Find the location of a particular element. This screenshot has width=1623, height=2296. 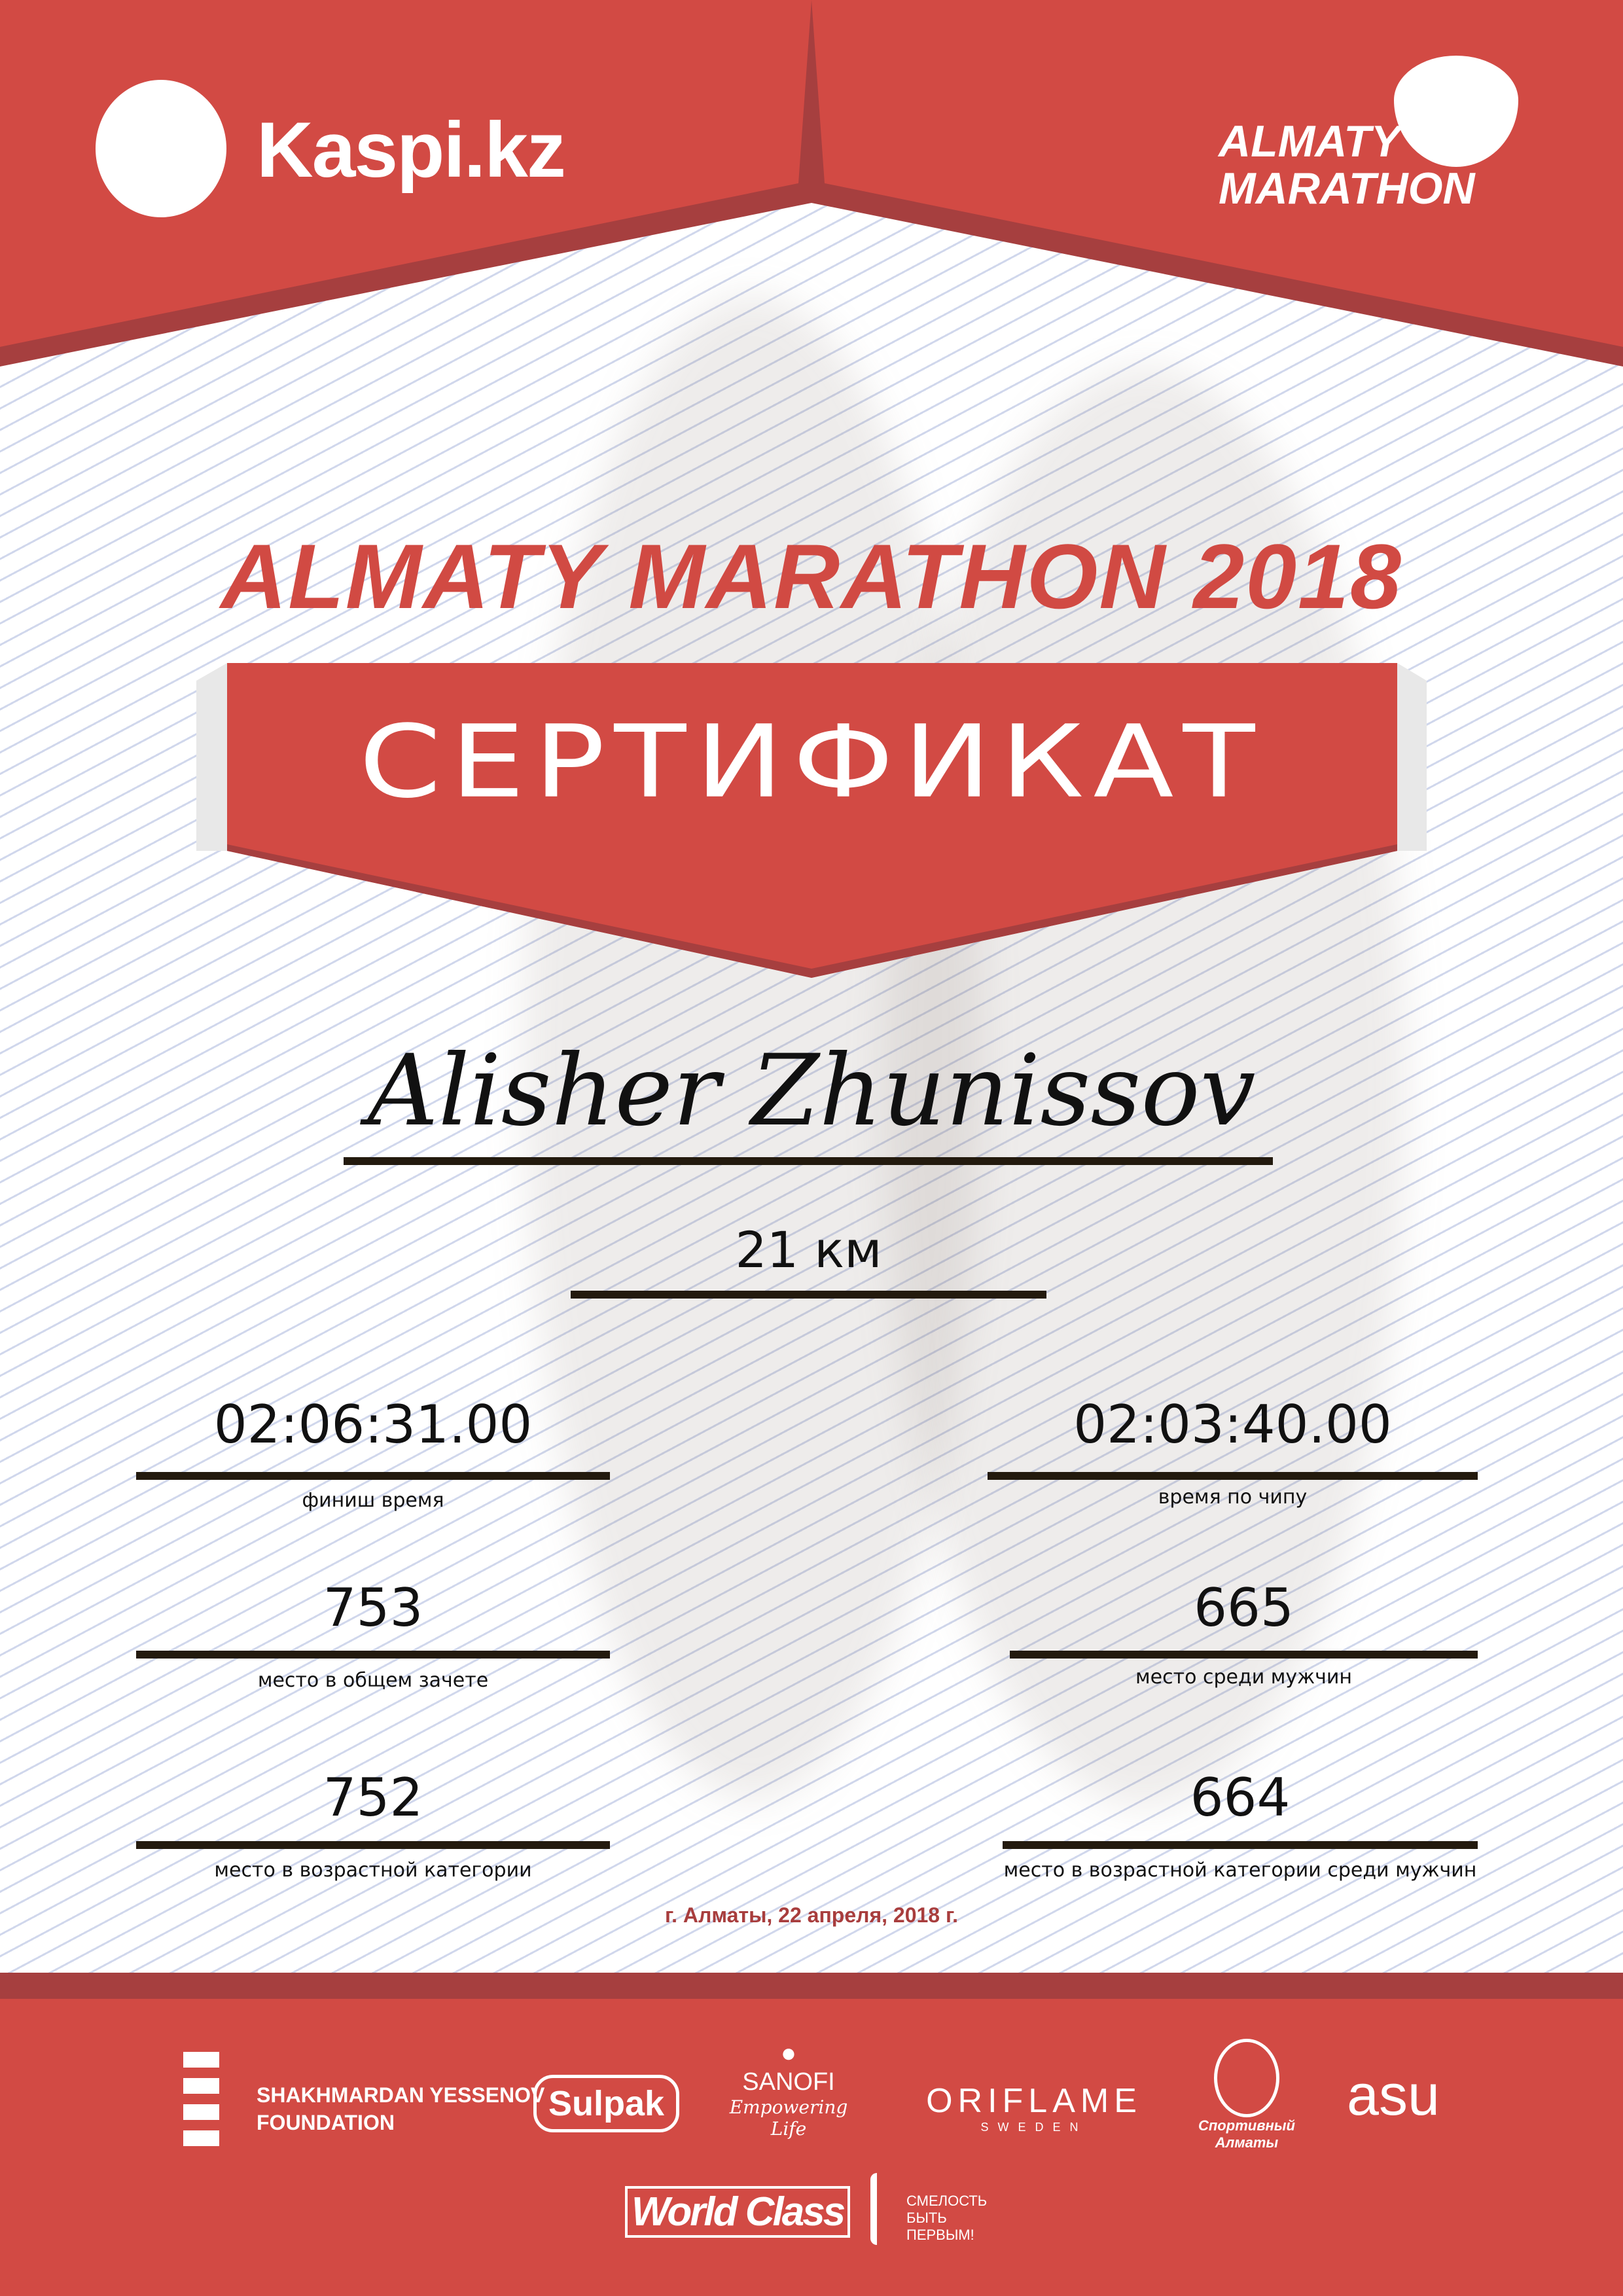

date-line: г. Алматы, 22 апреля, 2018 г. is located at coordinates (811, 1915).